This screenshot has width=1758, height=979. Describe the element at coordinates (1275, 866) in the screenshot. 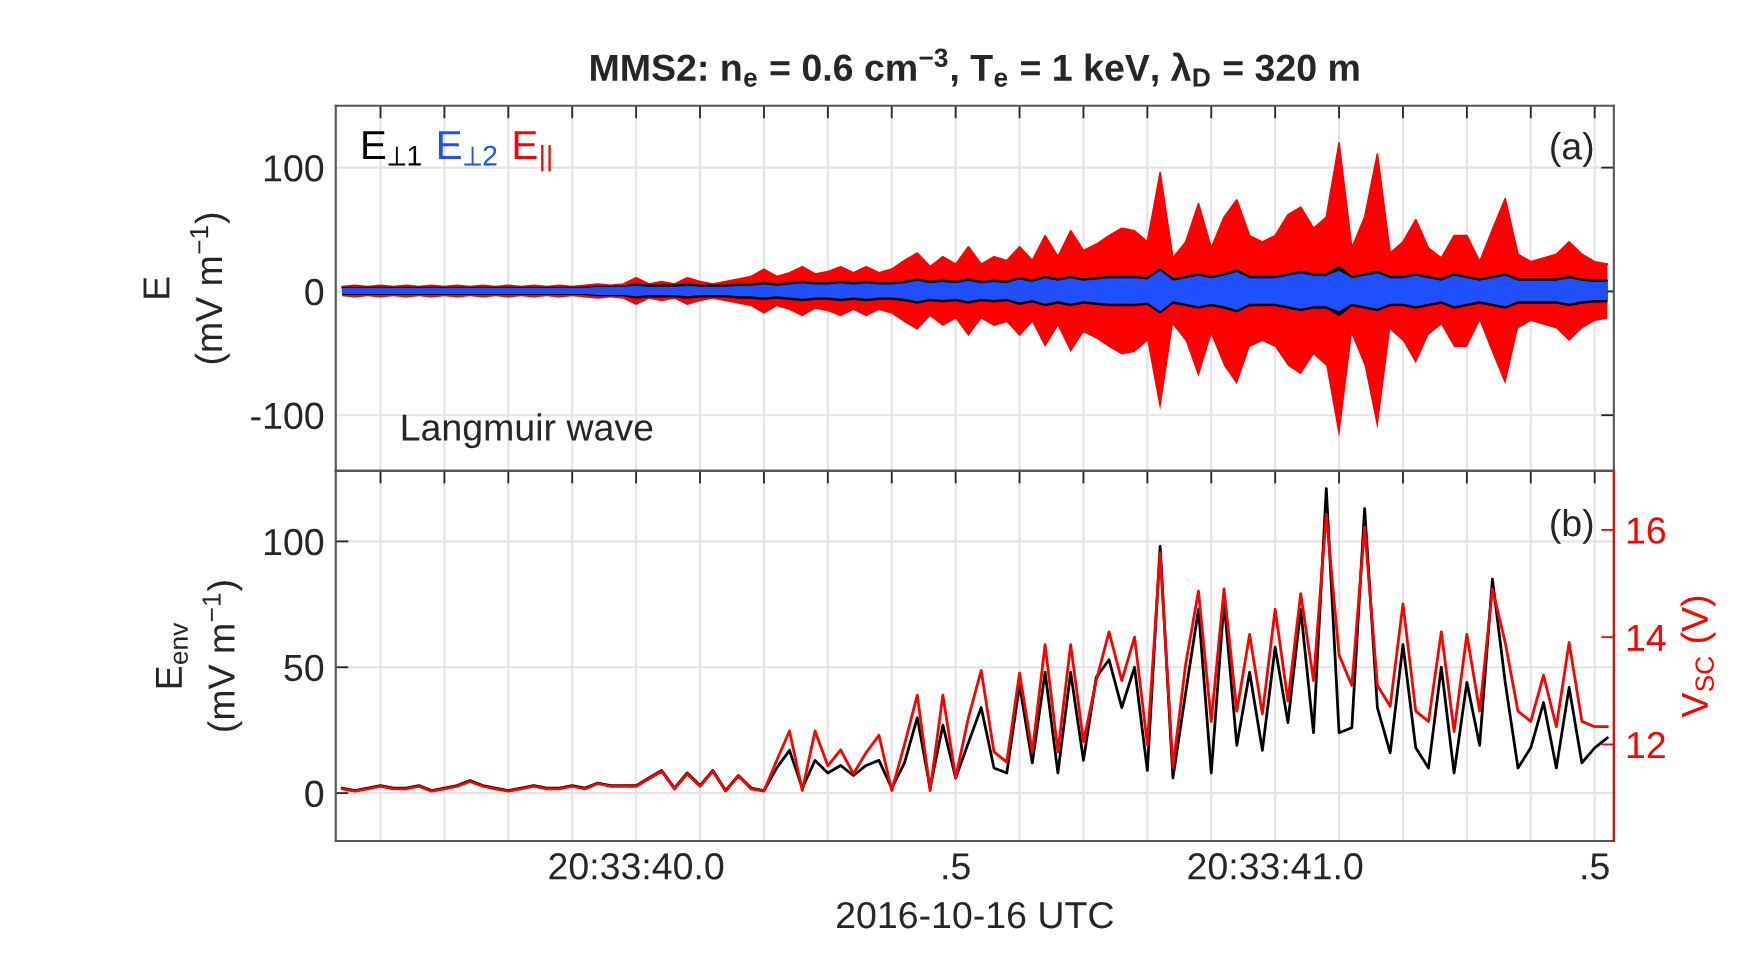

I see `x-tick-label: 20:33:41.0` at that location.